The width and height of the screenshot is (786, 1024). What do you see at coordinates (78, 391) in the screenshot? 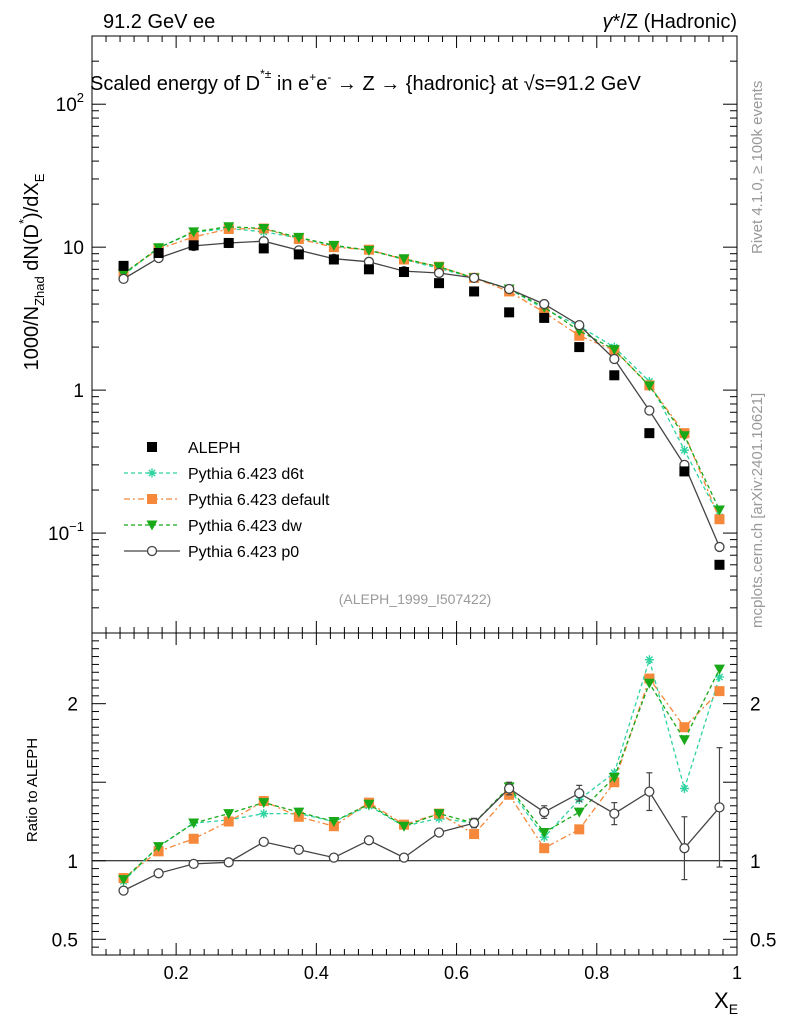
I see `main-y-tick-label: 1` at bounding box center [78, 391].